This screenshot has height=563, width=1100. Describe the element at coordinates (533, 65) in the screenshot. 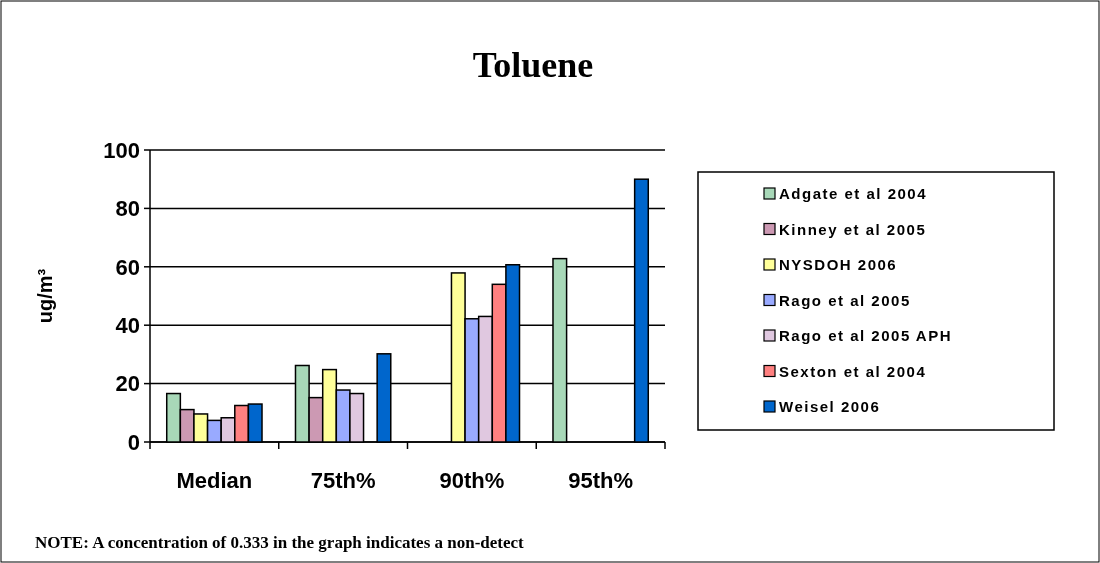

I see `chart-title: Toluene` at that location.